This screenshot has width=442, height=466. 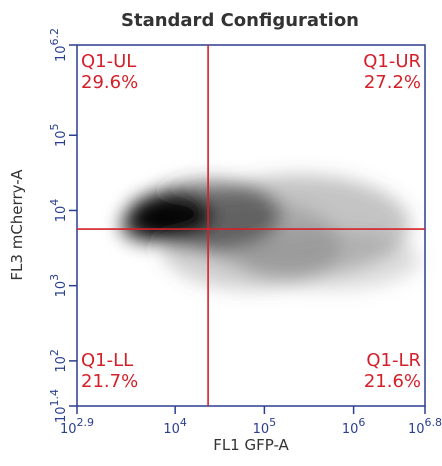 I want to click on y-tick-label: 10⁵, so click(x=58, y=135).